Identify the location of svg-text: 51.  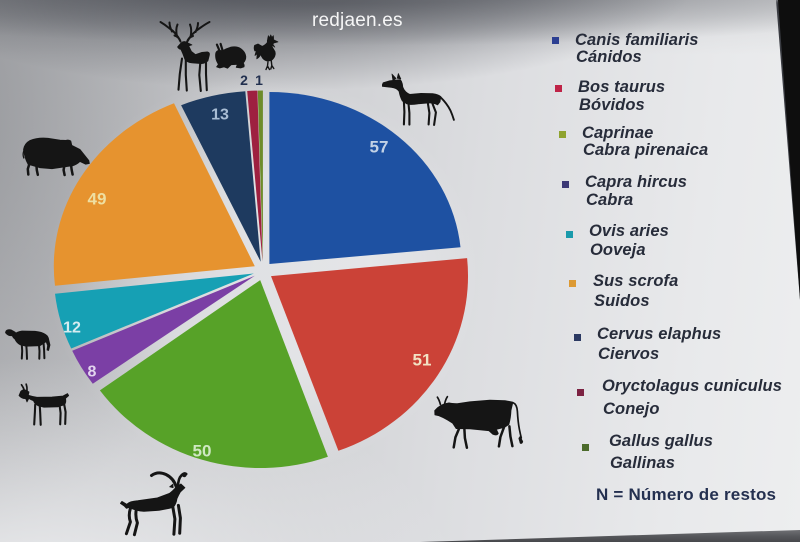
(422, 360).